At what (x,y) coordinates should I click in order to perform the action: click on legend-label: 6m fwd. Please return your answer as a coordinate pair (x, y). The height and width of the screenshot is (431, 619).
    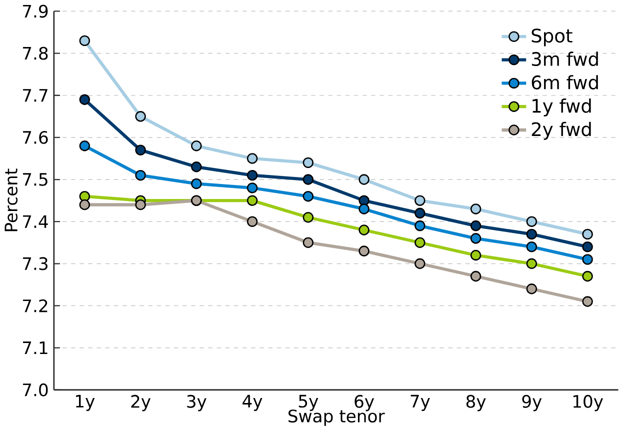
    Looking at the image, I should click on (565, 82).